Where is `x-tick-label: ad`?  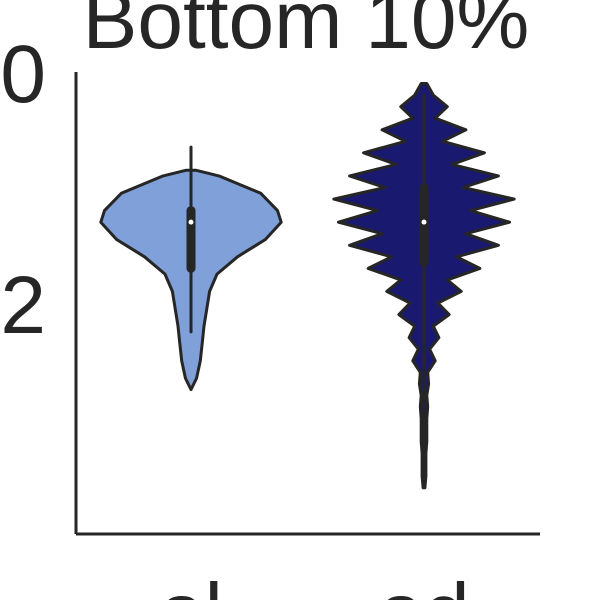 x-tick-label: ad is located at coordinates (423, 583).